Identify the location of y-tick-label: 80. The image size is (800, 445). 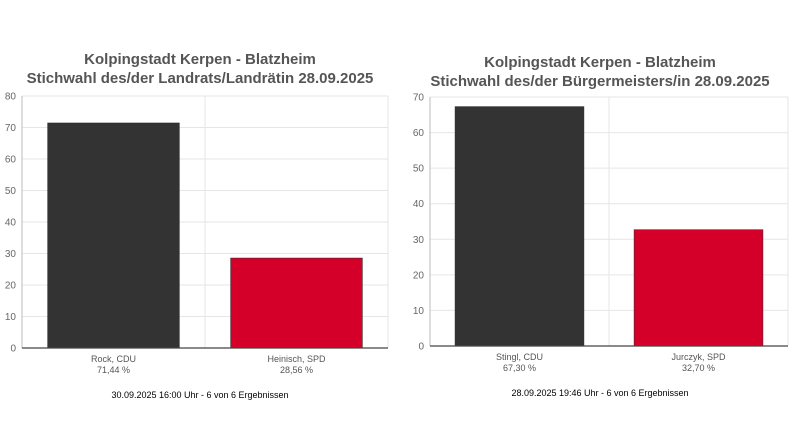
(11, 97).